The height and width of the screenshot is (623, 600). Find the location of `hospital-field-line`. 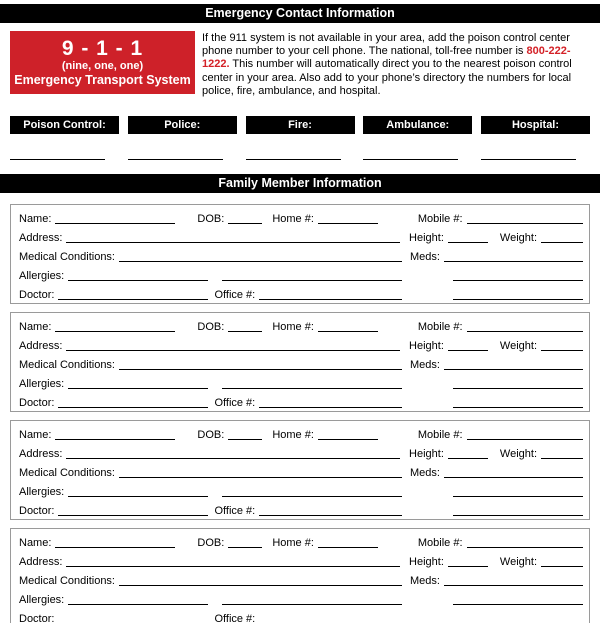

hospital-field-line is located at coordinates (528, 160).